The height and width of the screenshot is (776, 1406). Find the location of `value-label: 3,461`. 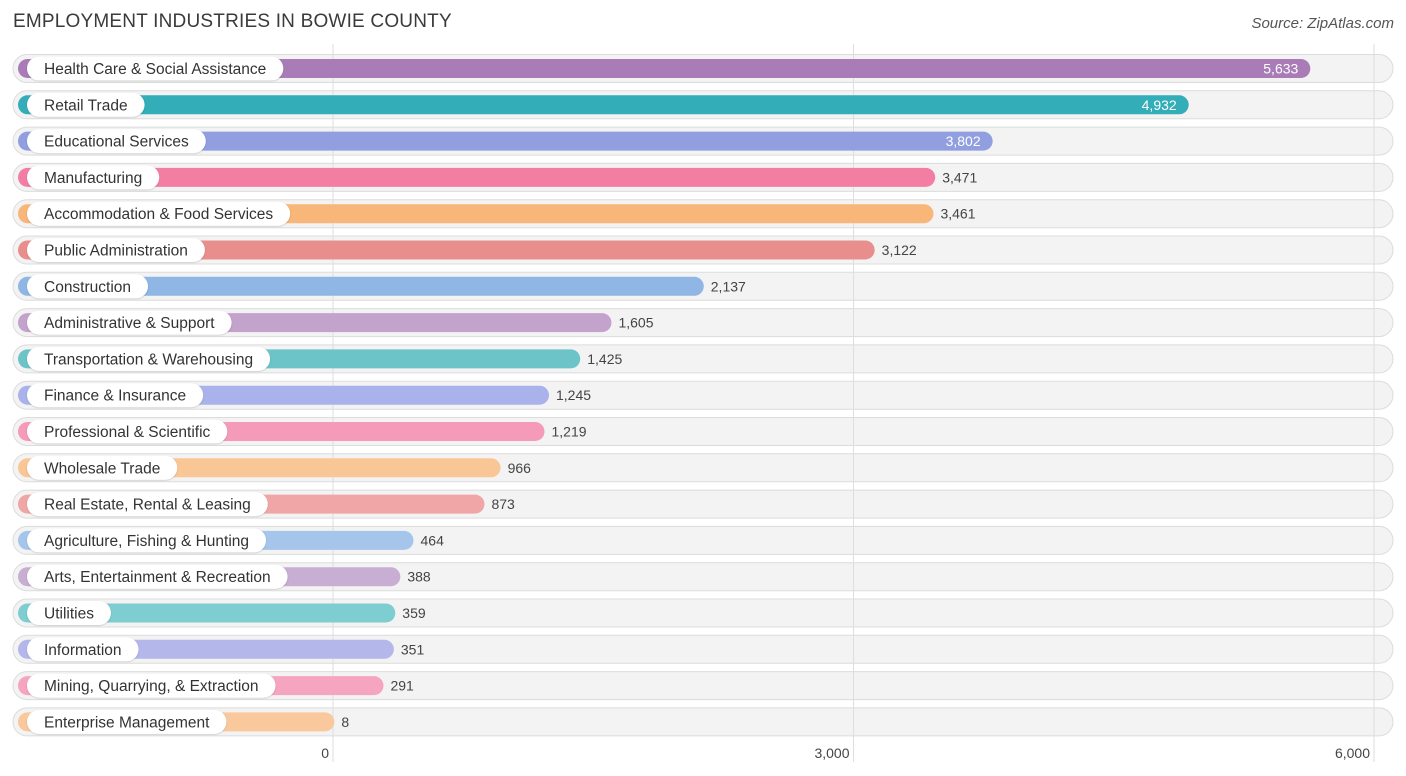

value-label: 3,461 is located at coordinates (957, 214).